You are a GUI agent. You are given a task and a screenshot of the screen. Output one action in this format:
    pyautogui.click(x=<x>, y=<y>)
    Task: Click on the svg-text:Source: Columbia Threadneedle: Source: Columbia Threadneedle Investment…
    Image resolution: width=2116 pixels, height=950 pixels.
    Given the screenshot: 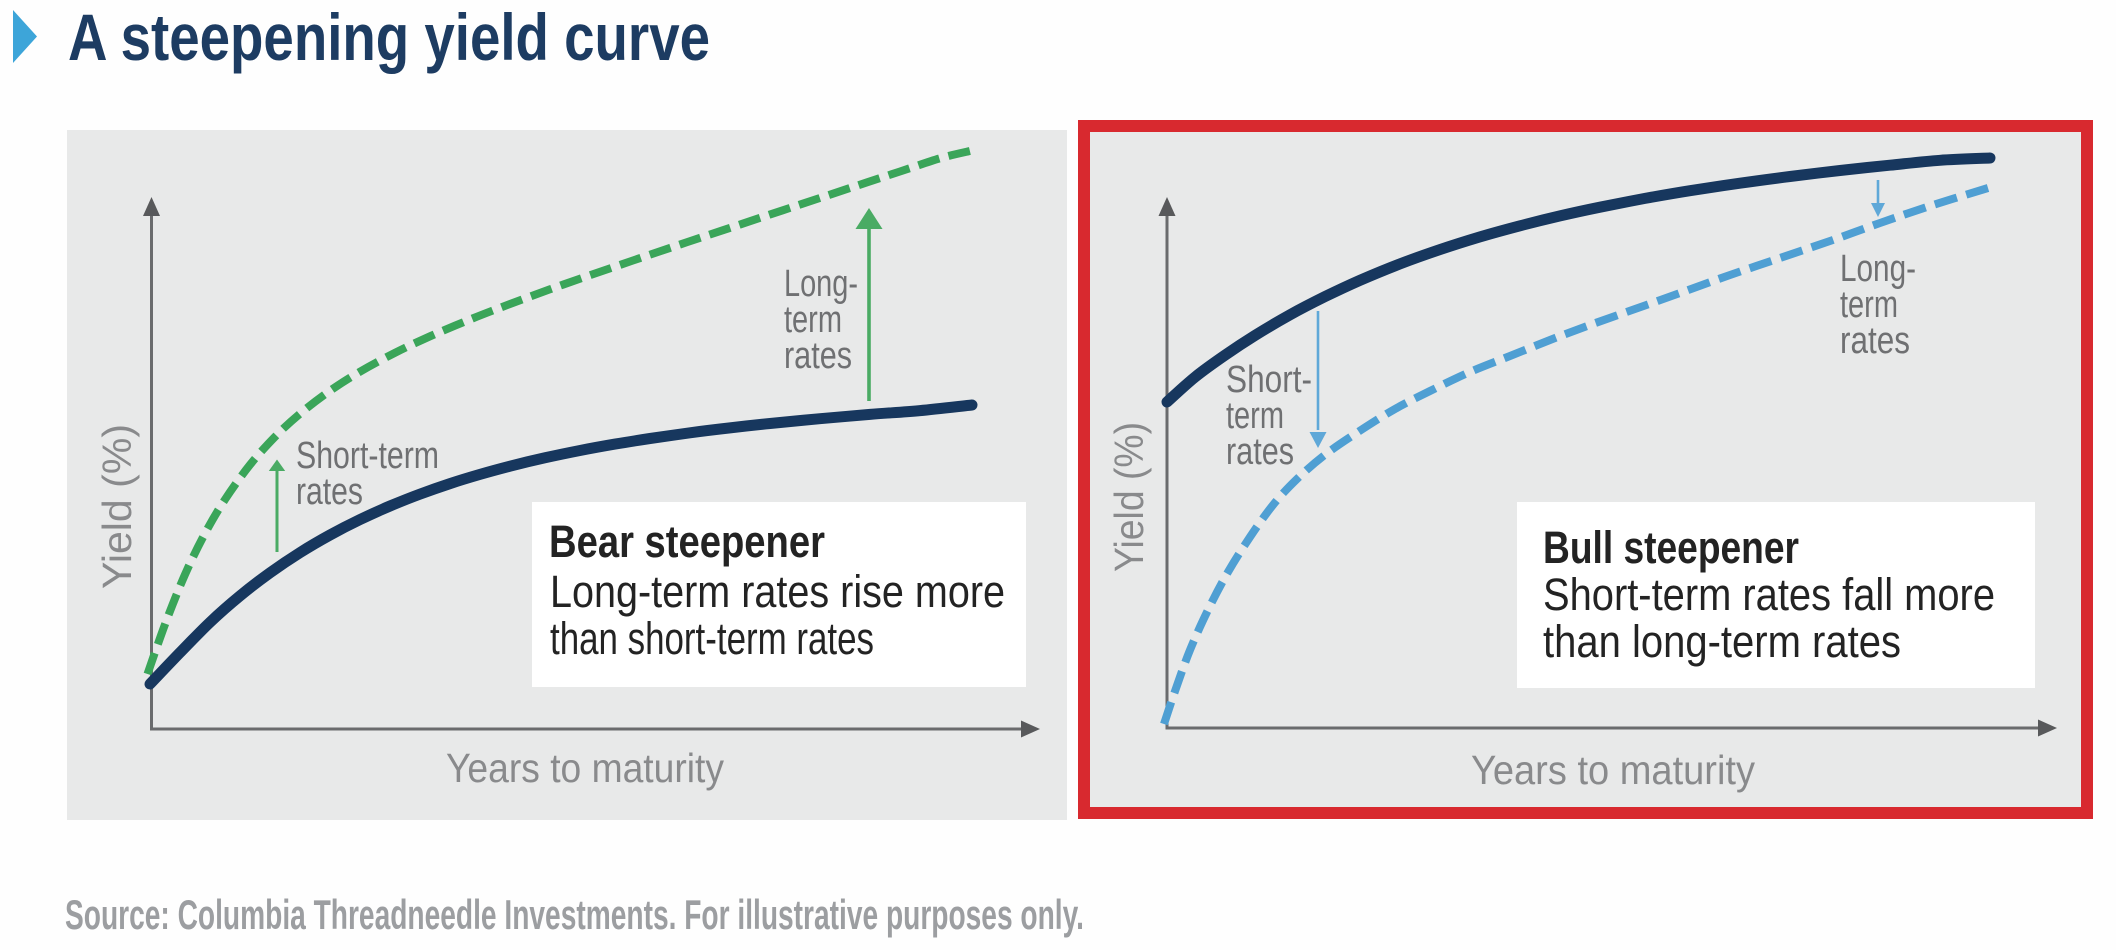 What is the action you would take?
    pyautogui.click(x=574, y=914)
    